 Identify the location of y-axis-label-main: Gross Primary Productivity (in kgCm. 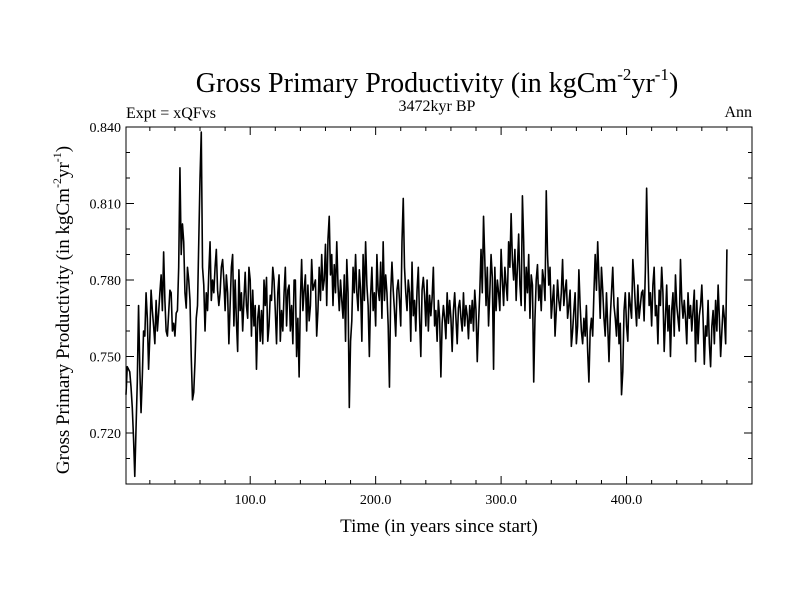
(63, 331).